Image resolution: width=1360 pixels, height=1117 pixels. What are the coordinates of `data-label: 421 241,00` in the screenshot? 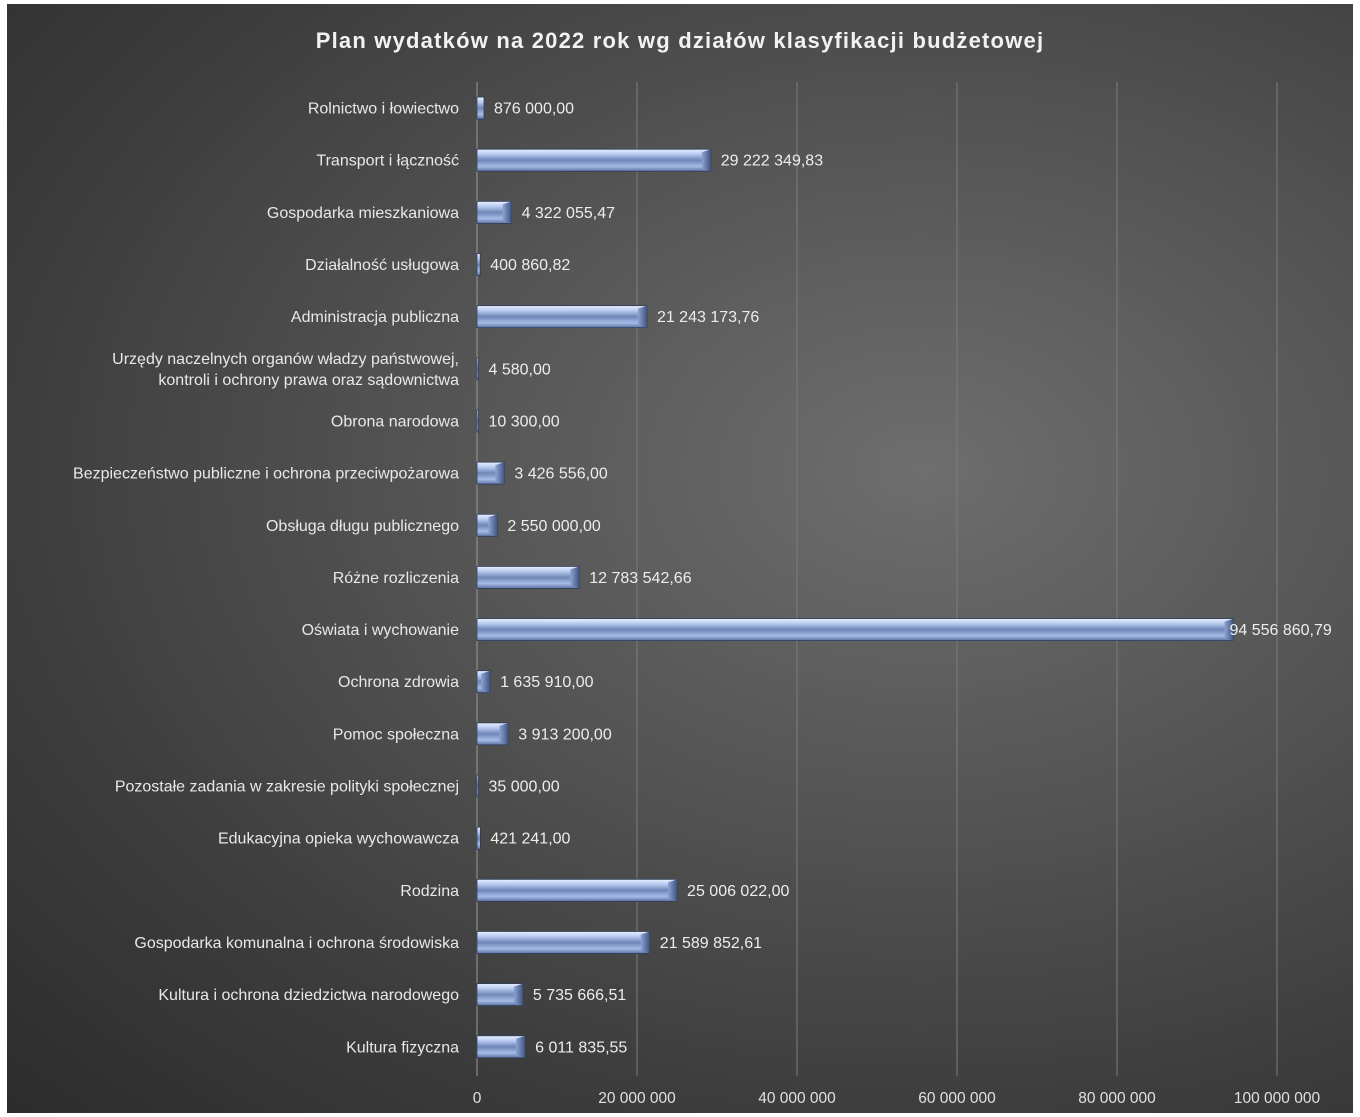 It's located at (530, 839).